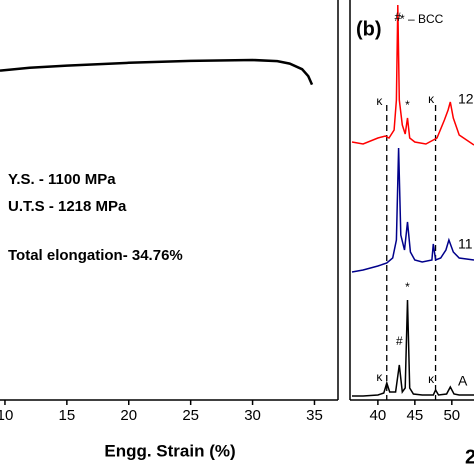 Image resolution: width=474 pixels, height=474 pixels. What do you see at coordinates (466, 99) in the screenshot?
I see `series-label: 12` at bounding box center [466, 99].